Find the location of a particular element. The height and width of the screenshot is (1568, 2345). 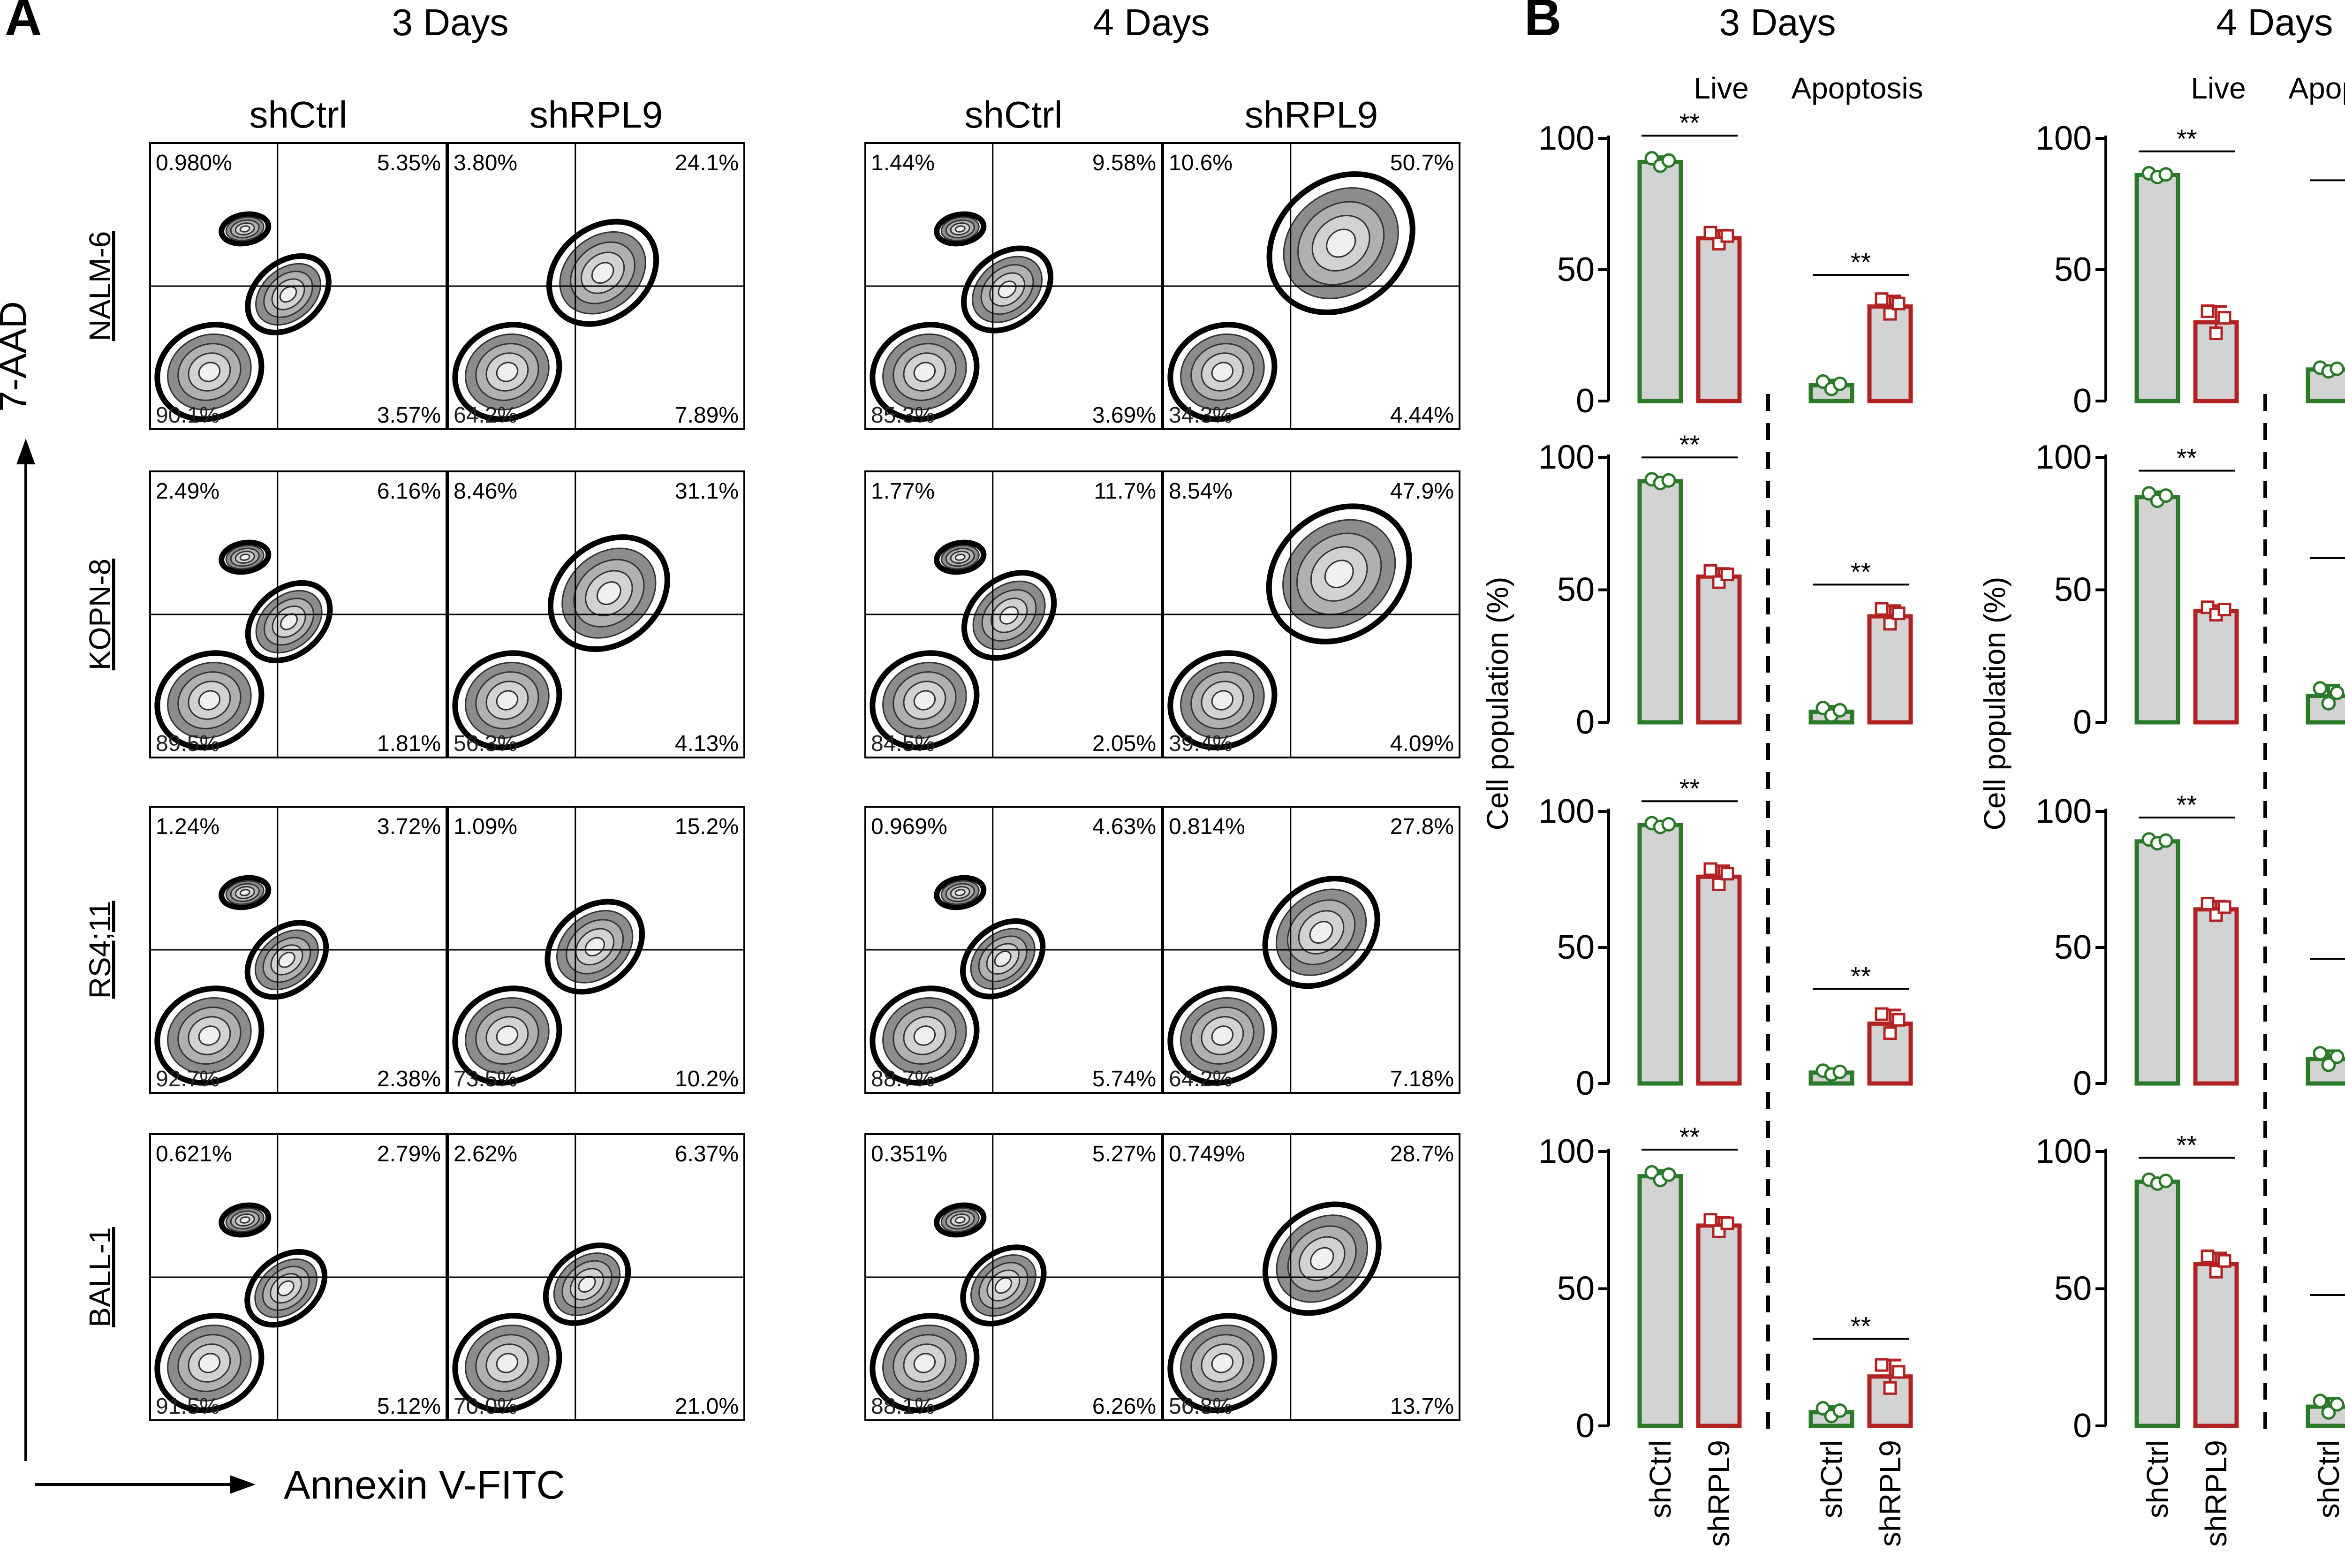

panel-b-header-4days: 4 Days is located at coordinates (2274, 22).